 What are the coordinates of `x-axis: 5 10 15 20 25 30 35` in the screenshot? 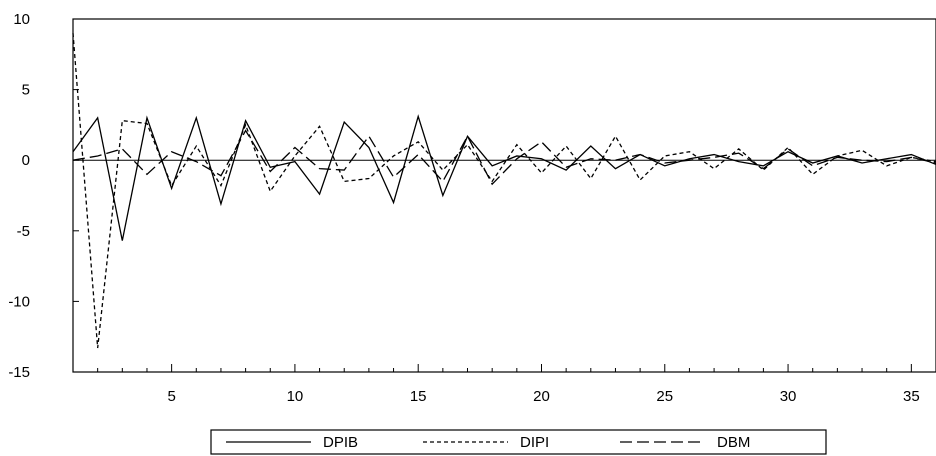 It's located at (504, 384).